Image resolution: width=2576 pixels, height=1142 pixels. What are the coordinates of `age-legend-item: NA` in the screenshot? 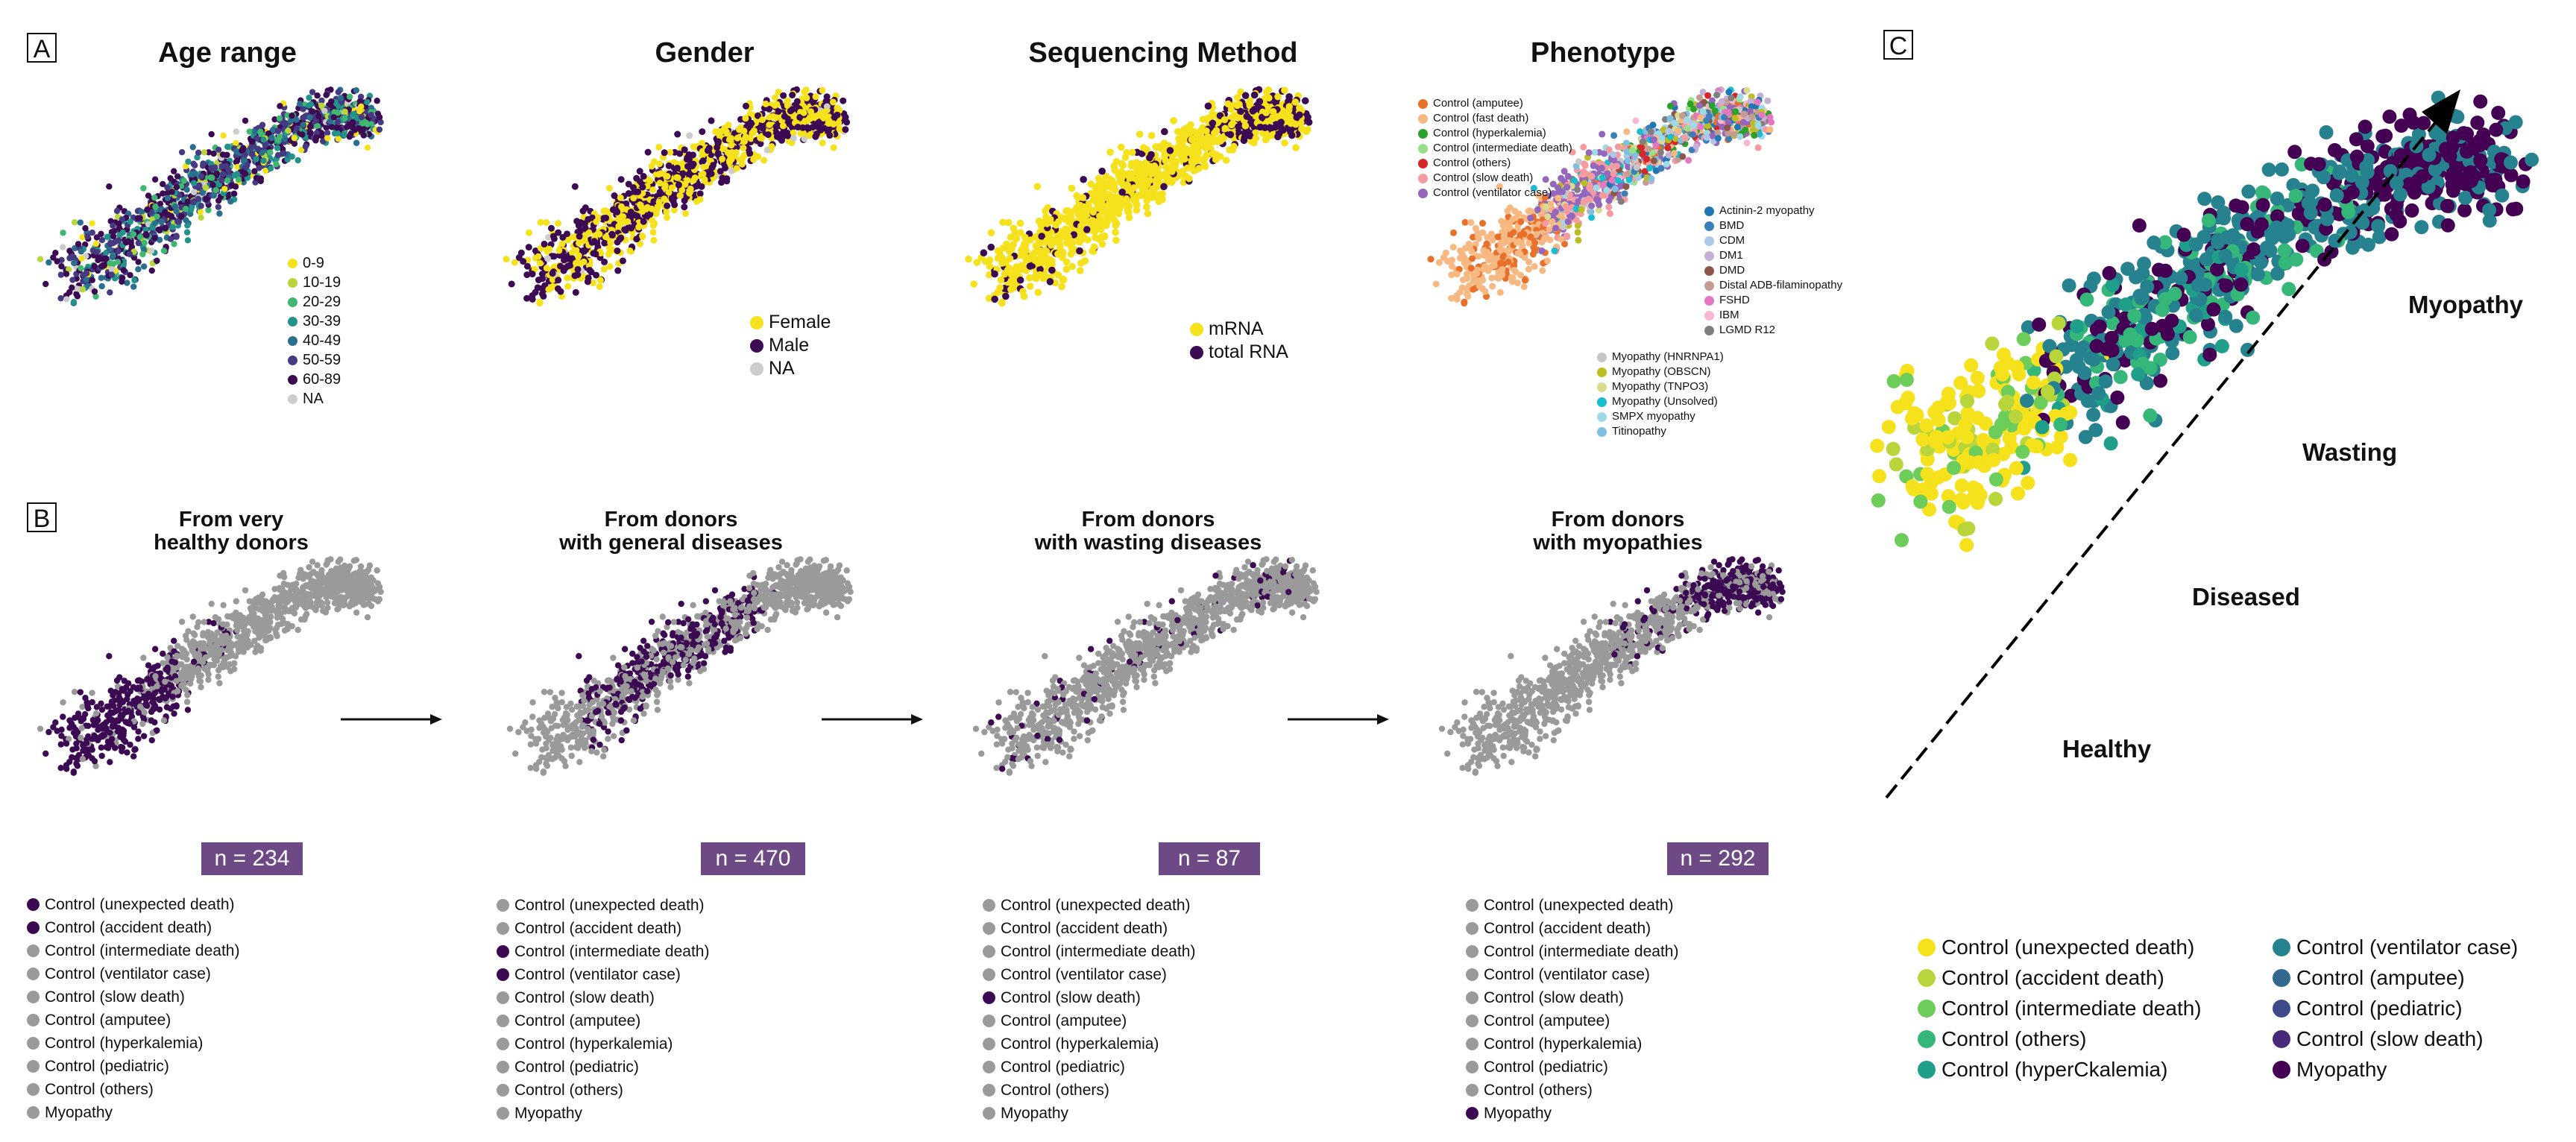 It's located at (314, 399).